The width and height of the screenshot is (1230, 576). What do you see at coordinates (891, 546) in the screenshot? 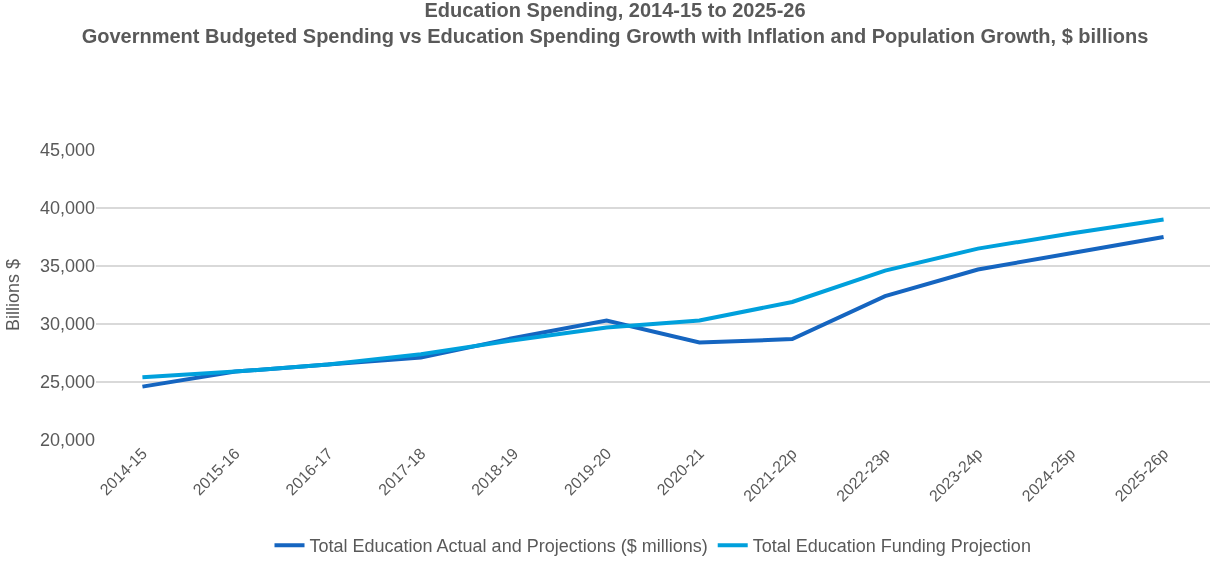
I see `legend-label: Total Education Funding Projection` at bounding box center [891, 546].